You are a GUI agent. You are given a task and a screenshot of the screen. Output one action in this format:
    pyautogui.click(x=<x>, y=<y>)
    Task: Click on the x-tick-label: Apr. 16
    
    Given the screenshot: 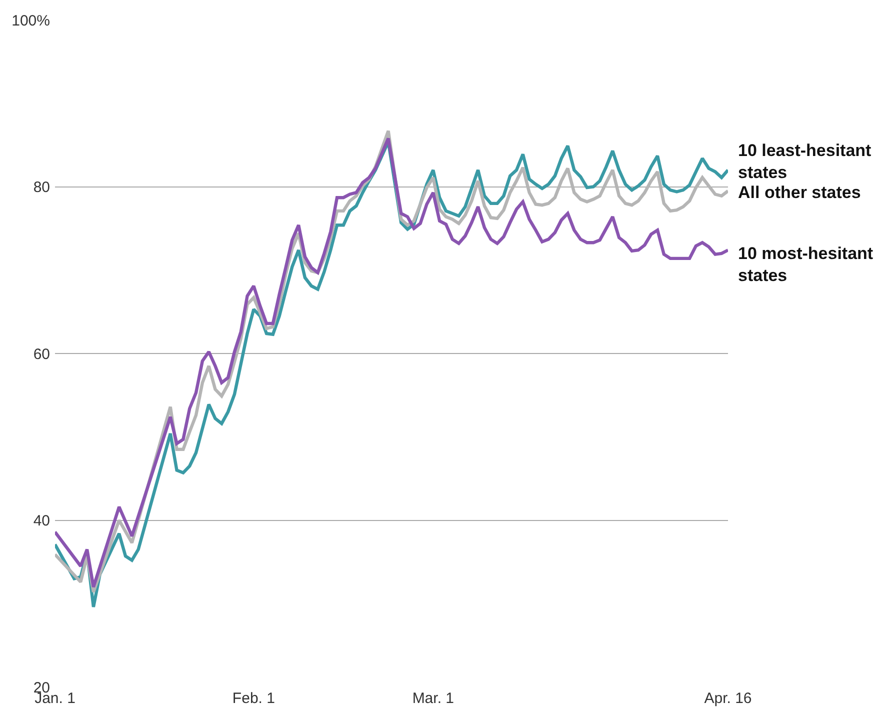 What is the action you would take?
    pyautogui.click(x=728, y=698)
    